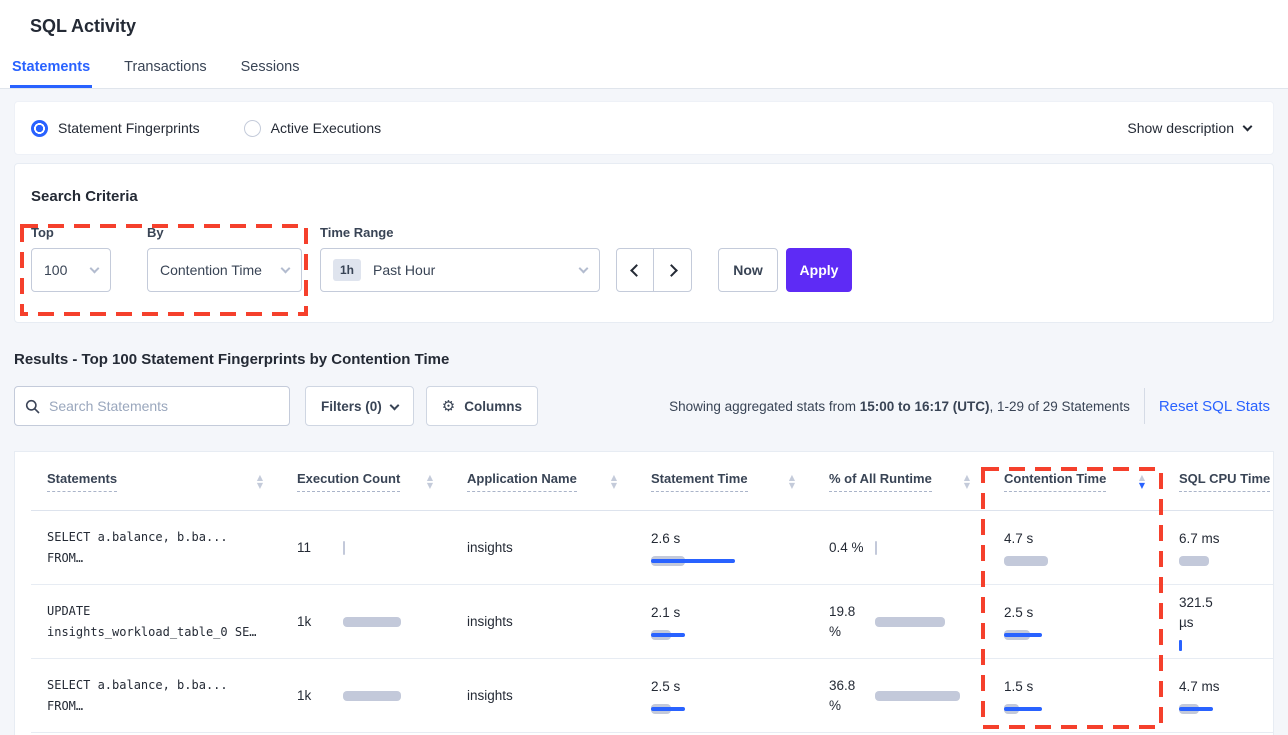  What do you see at coordinates (1199, 686) in the screenshot?
I see `metric-value-line: 4.7 ms` at bounding box center [1199, 686].